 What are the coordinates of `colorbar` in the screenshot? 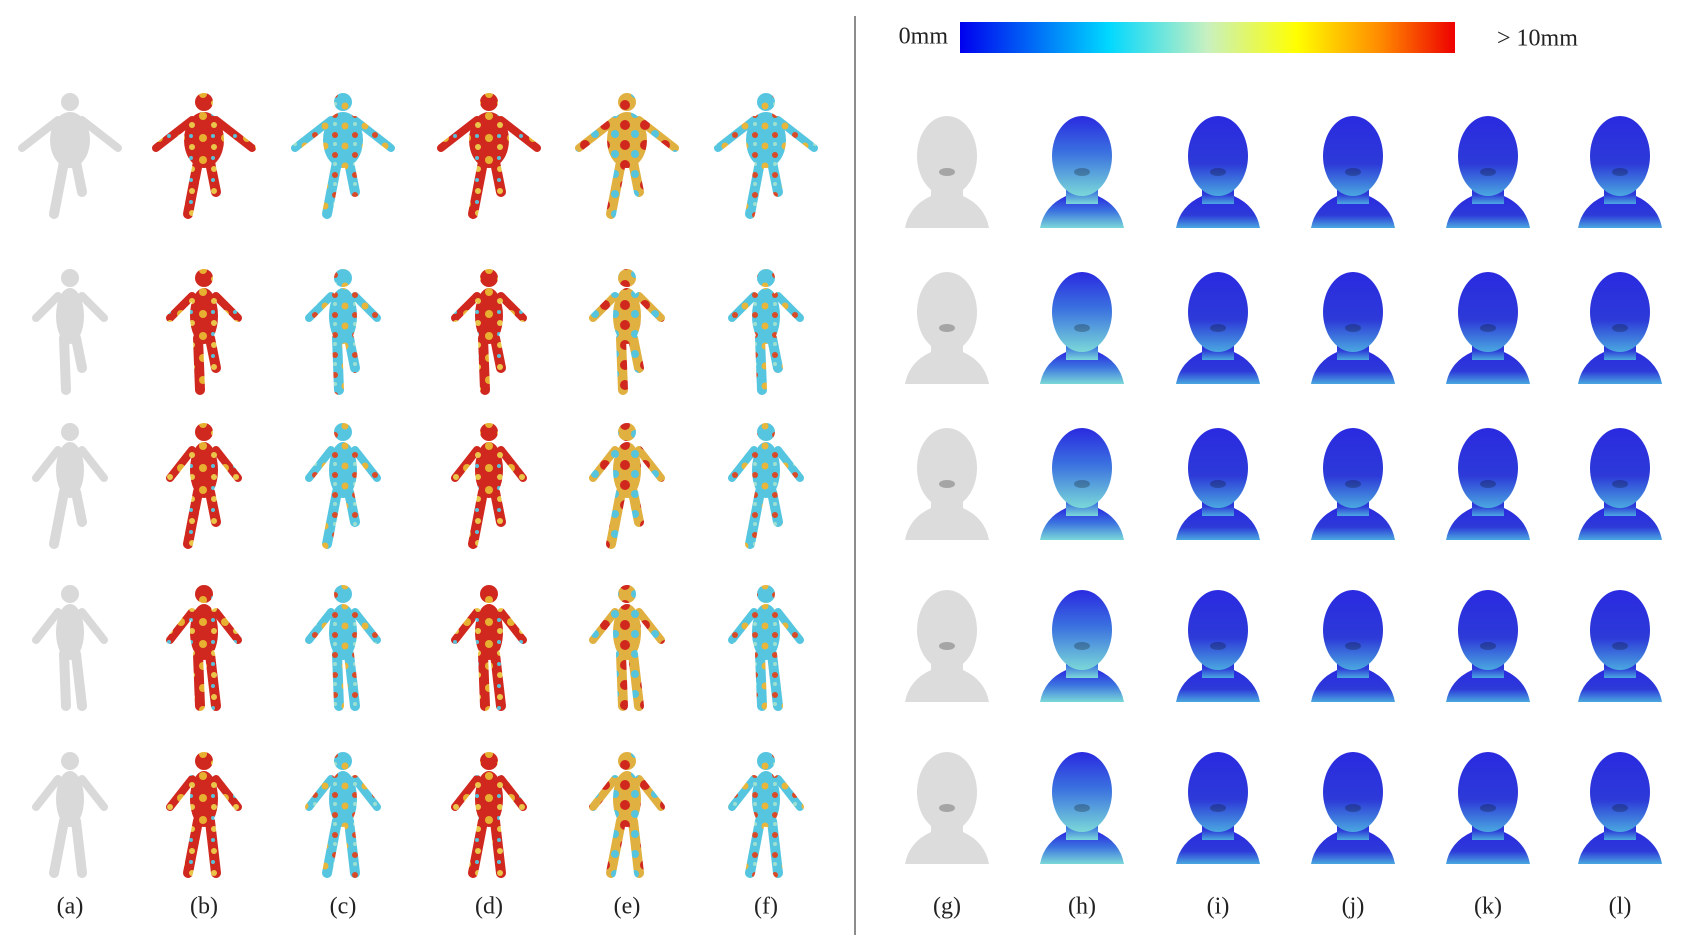 It's located at (1207, 37).